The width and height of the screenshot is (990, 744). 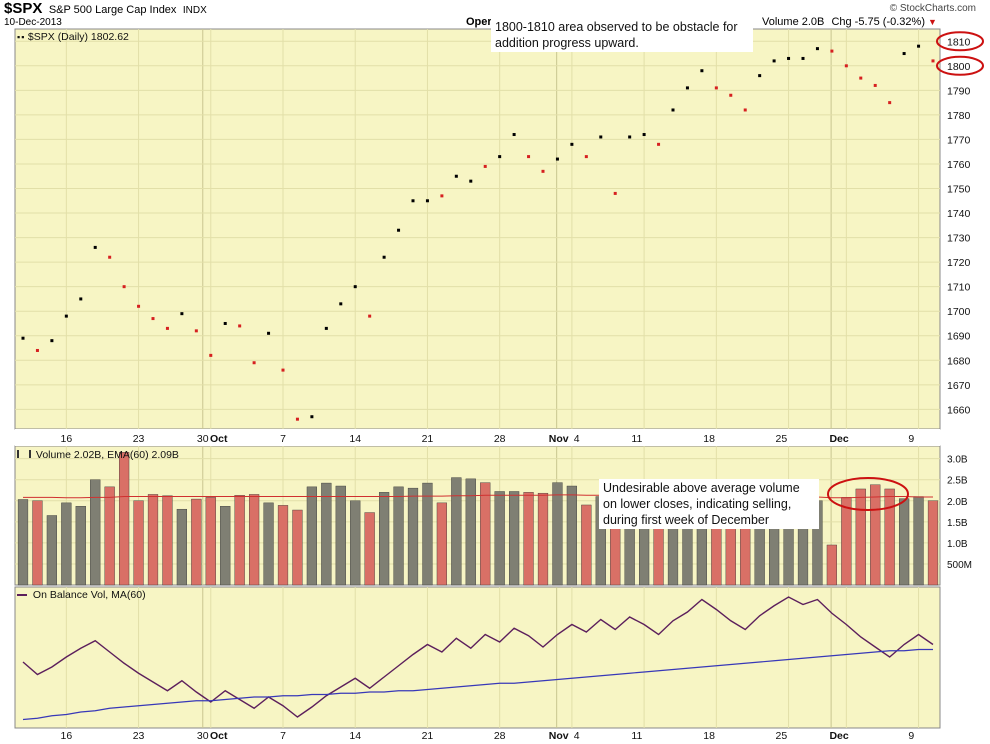 What do you see at coordinates (838, 736) in the screenshot?
I see `date-tick-label-lower: Dec` at bounding box center [838, 736].